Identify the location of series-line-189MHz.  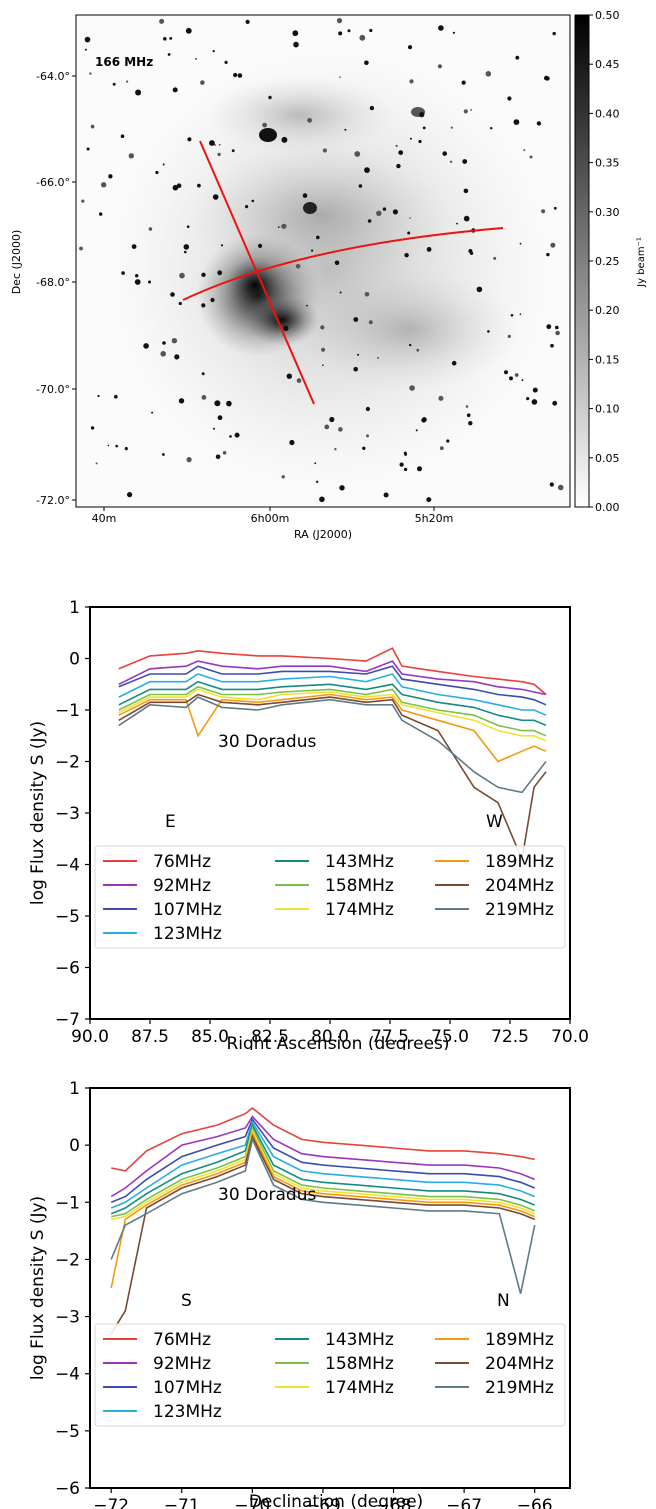
(332, 728).